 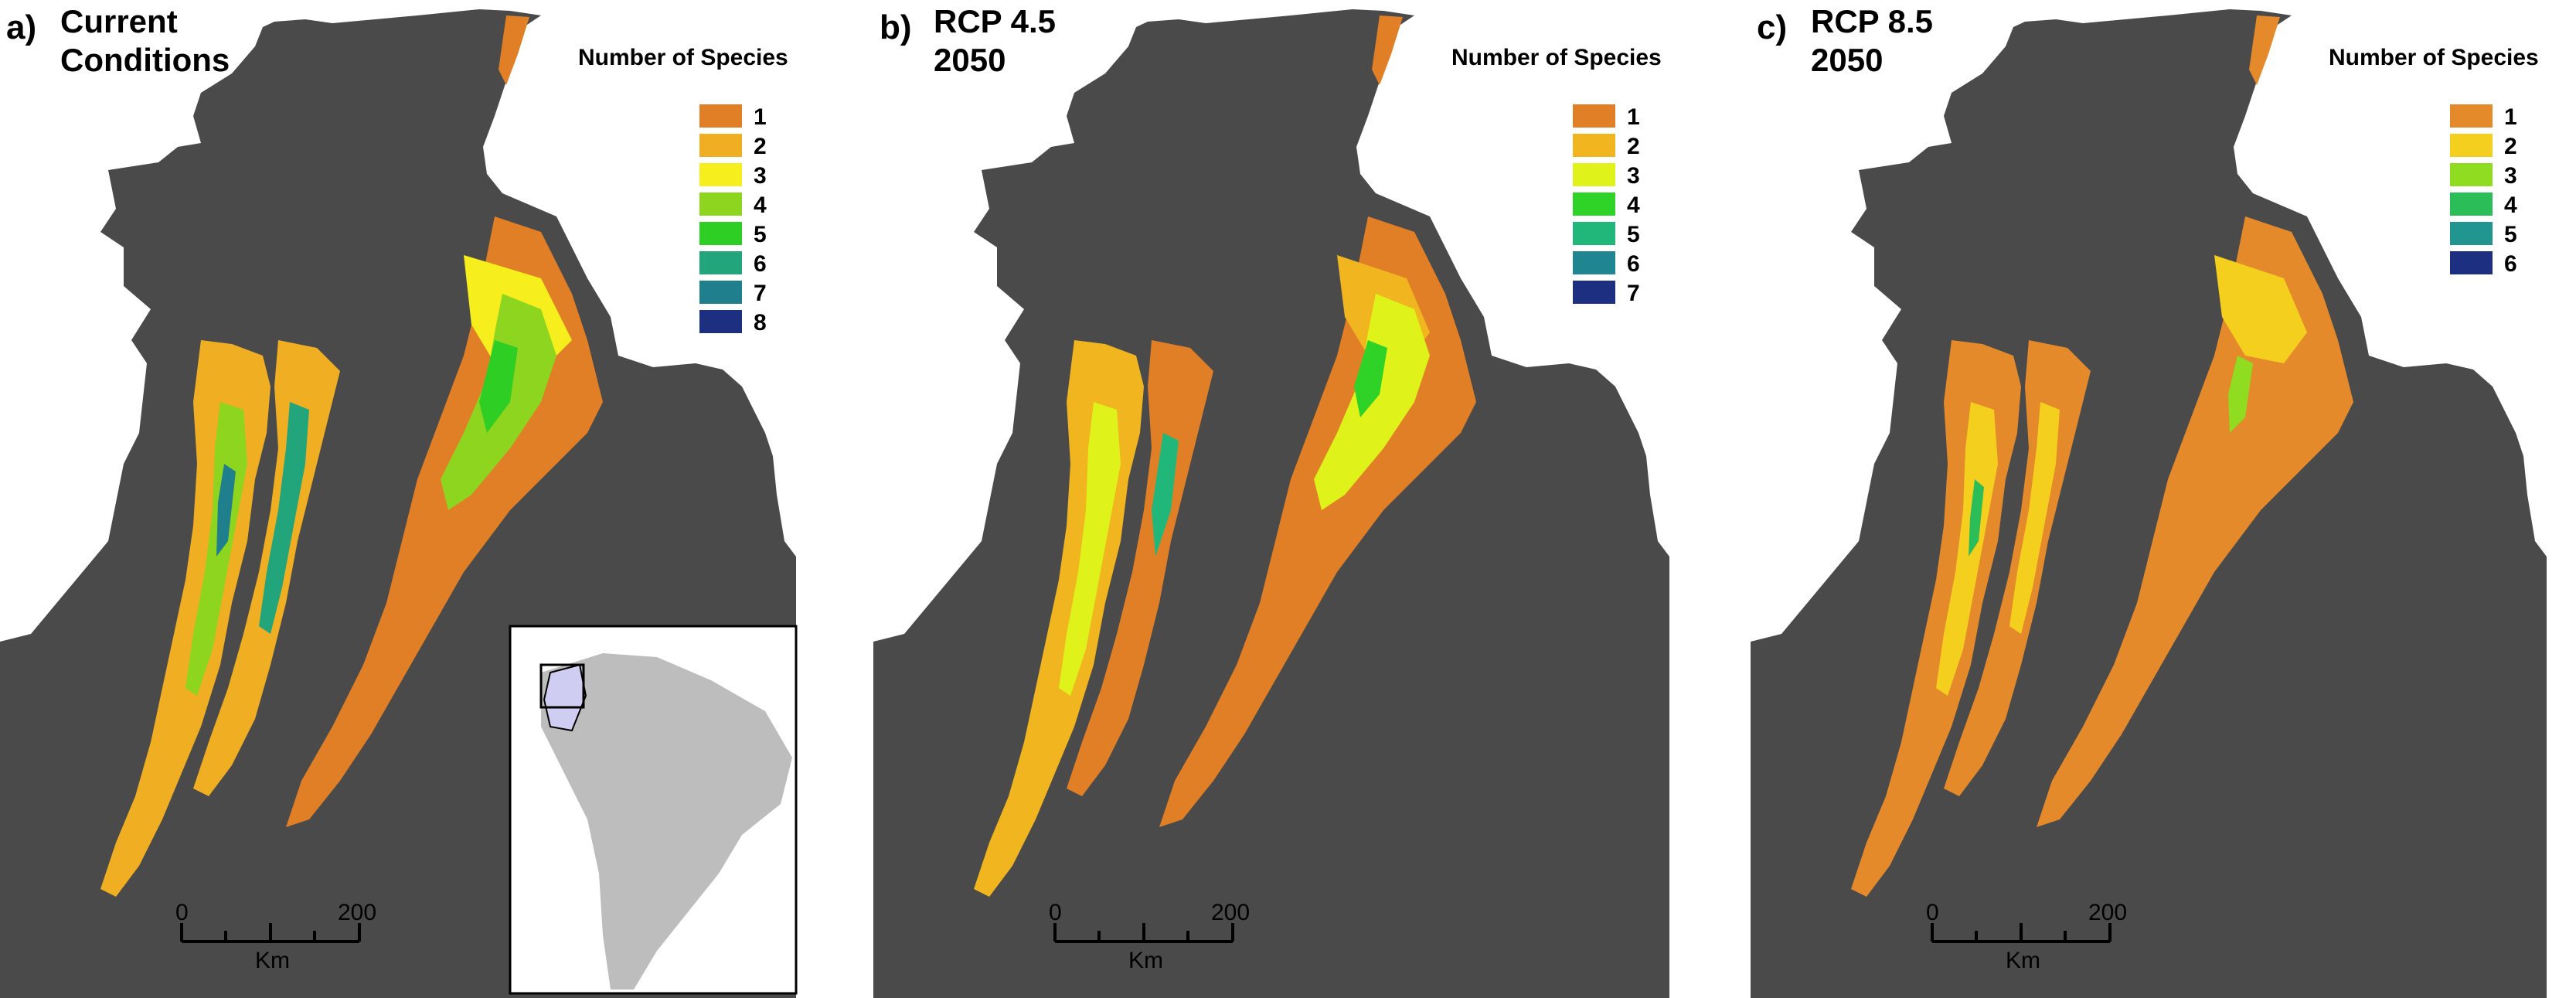 What do you see at coordinates (1556, 175) in the screenshot?
I see `legend: Number of Species 1 2 3 4 5 6 7` at bounding box center [1556, 175].